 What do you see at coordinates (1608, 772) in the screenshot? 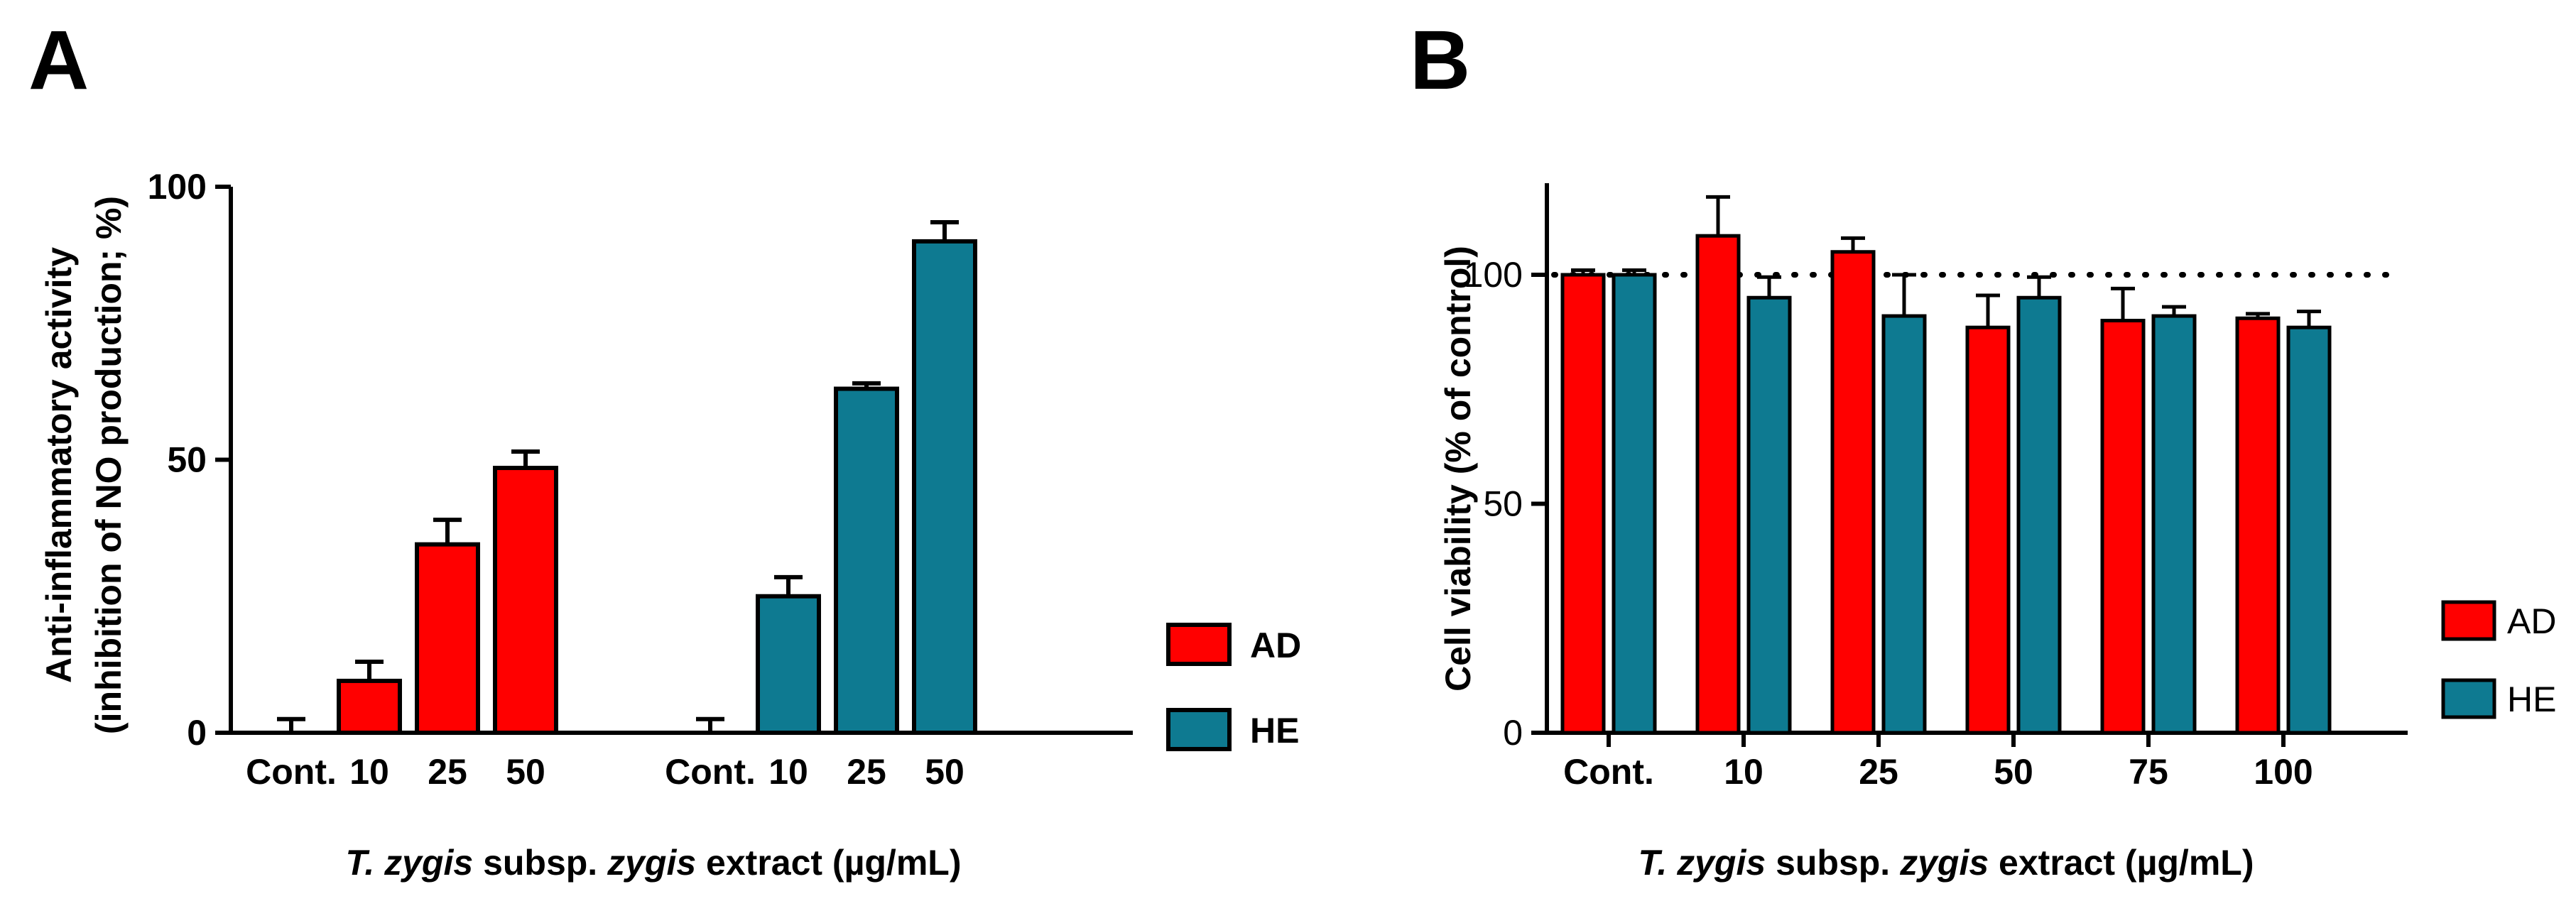
I see `panel-b-xtick-label: Cont.` at bounding box center [1608, 772].